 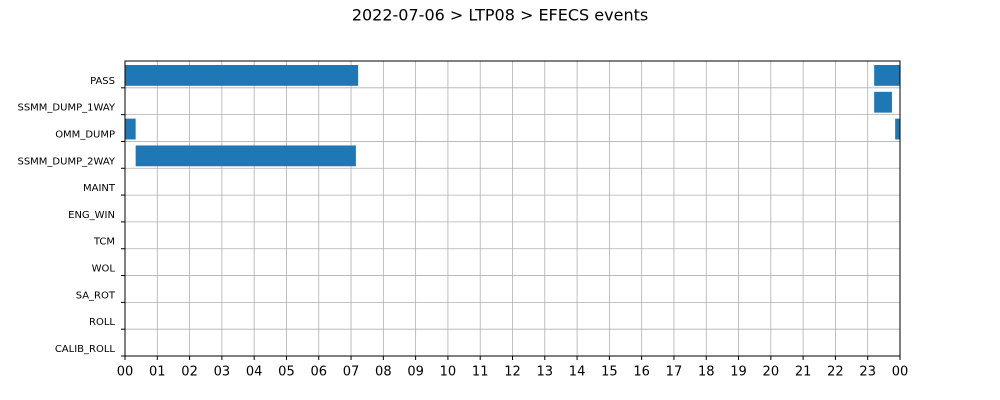 What do you see at coordinates (706, 372) in the screenshot?
I see `x-tick-label: 18` at bounding box center [706, 372].